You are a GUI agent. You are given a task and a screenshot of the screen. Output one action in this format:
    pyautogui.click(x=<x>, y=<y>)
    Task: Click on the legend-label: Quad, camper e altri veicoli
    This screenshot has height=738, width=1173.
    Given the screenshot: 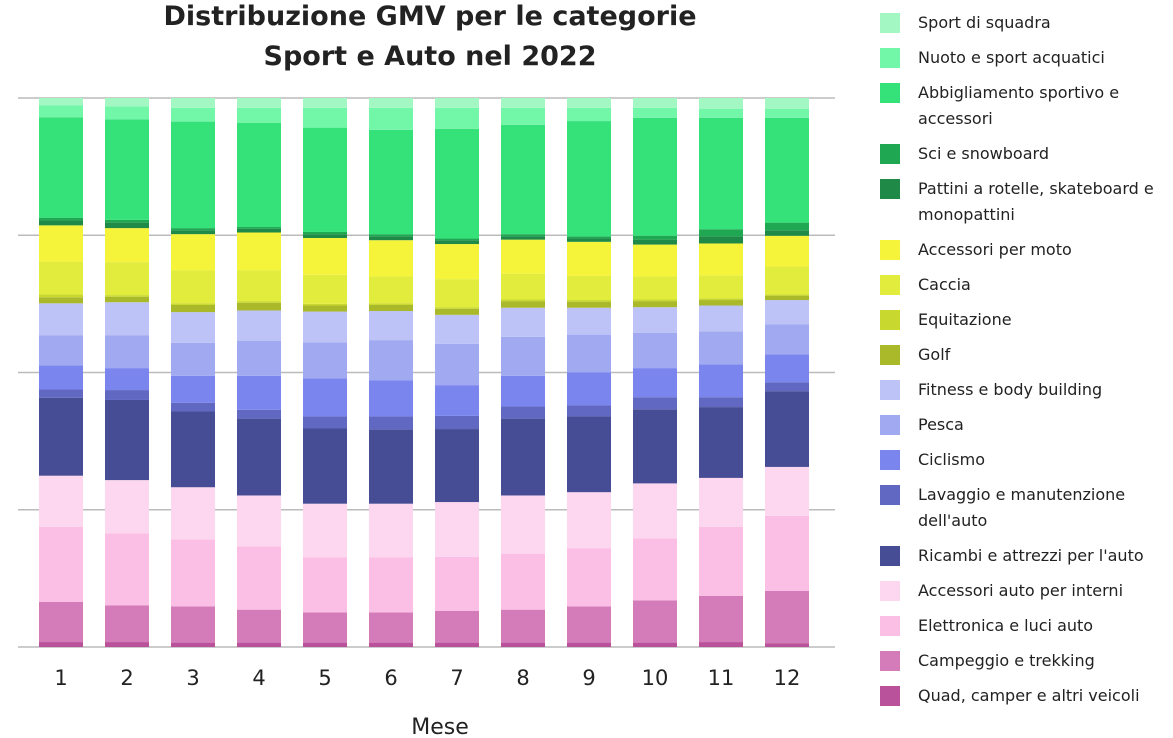 What is the action you would take?
    pyautogui.click(x=1029, y=695)
    